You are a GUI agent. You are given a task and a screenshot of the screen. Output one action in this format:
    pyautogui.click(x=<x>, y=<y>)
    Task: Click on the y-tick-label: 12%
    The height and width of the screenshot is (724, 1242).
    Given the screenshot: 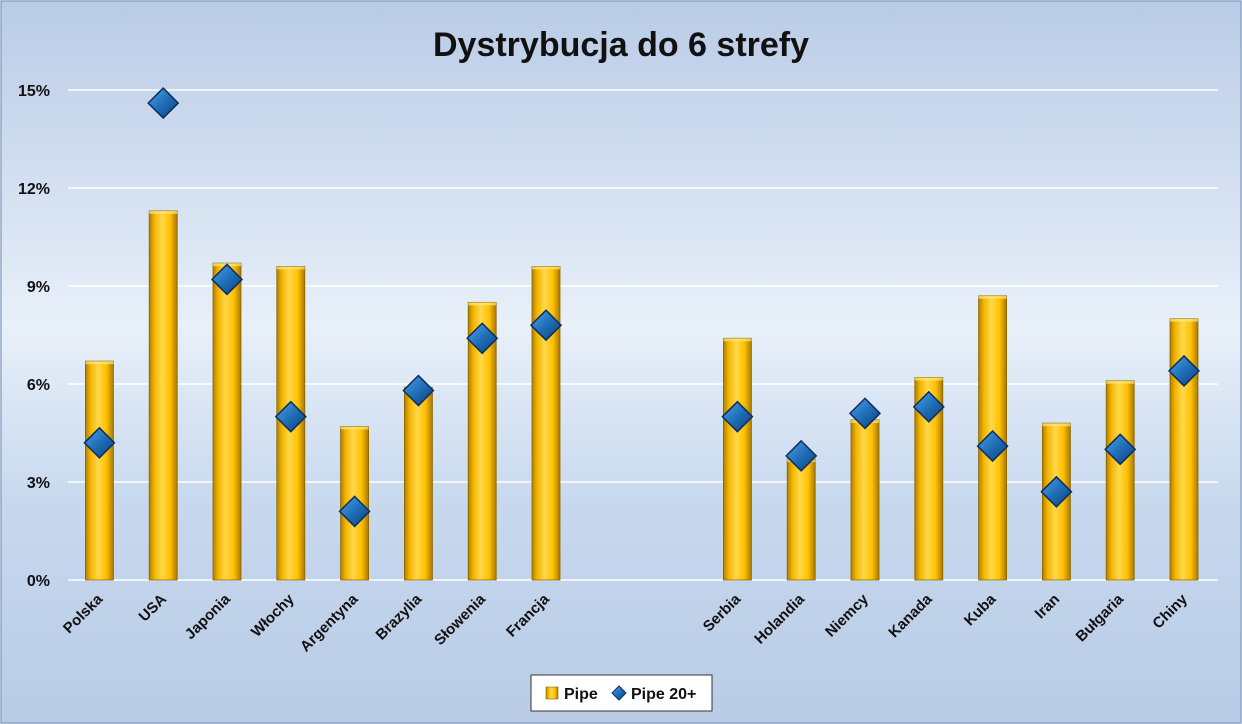 What is the action you would take?
    pyautogui.click(x=34, y=189)
    